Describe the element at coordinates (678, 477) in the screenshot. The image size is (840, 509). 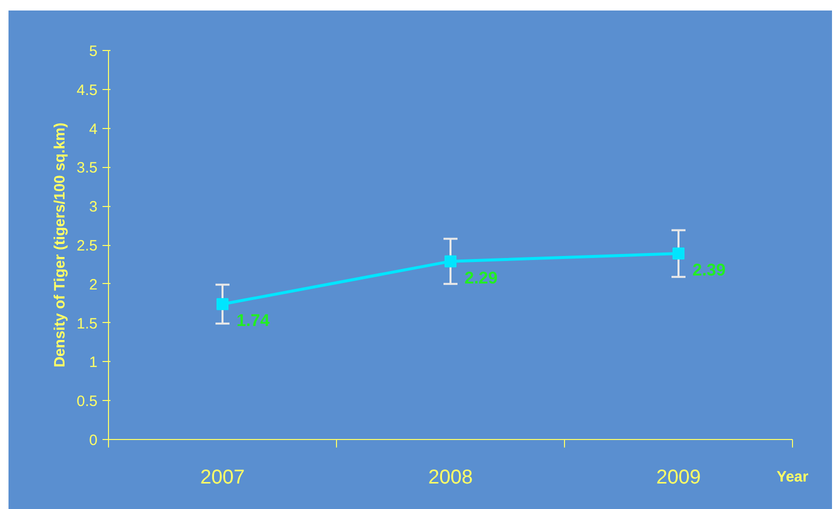
I see `x-tick-label: 2009` at that location.